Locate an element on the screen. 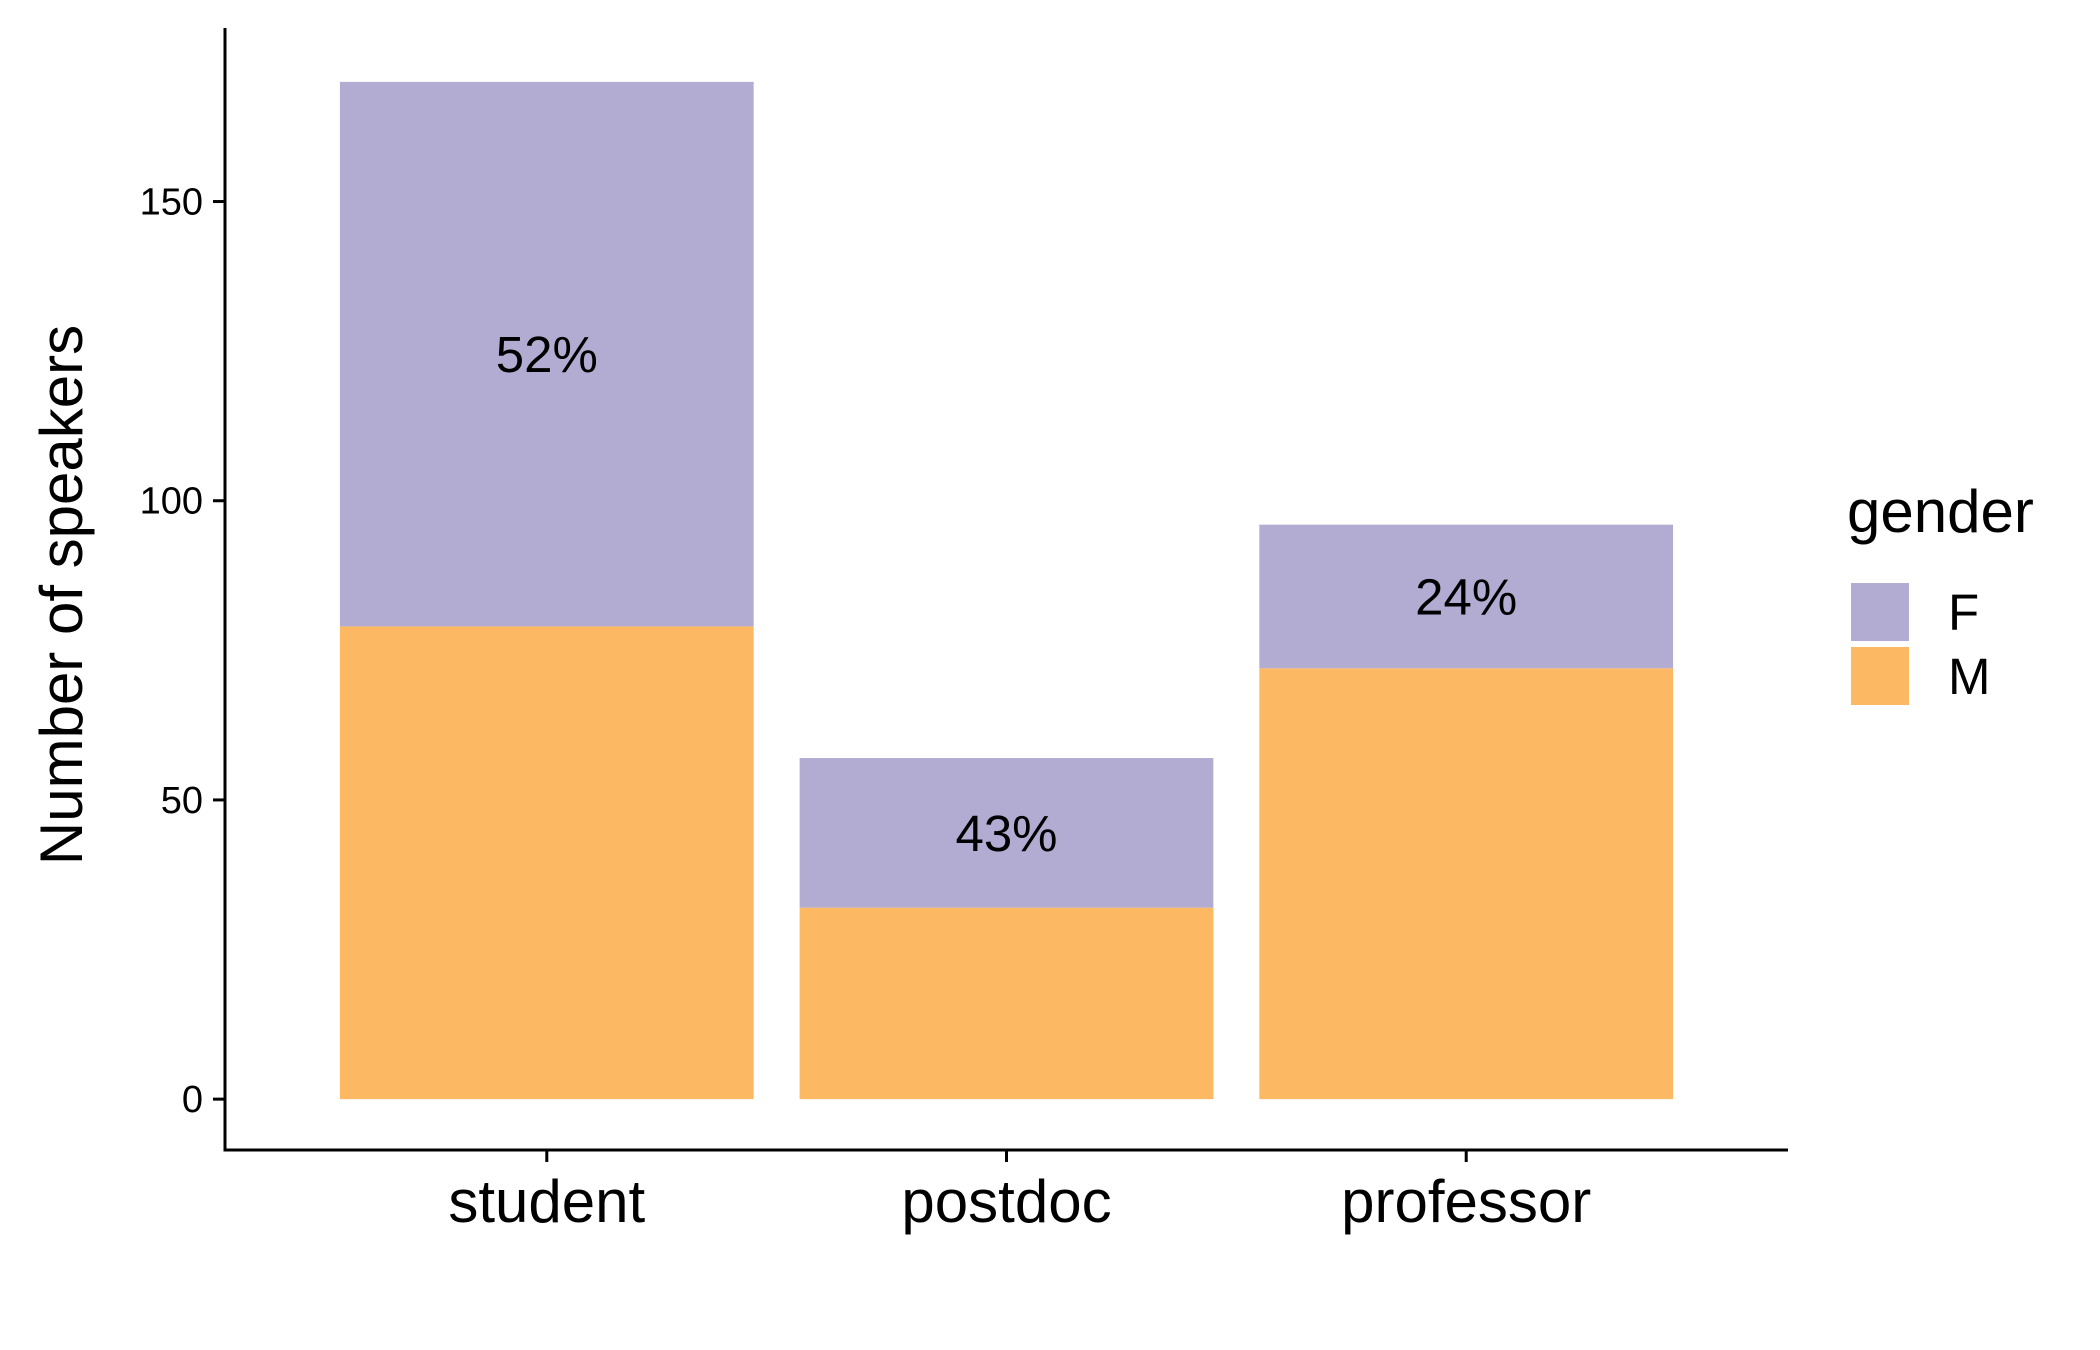 This screenshot has height=1350, width=2100. x-axis-ticks: student postdoc professor is located at coordinates (1019, 1192).